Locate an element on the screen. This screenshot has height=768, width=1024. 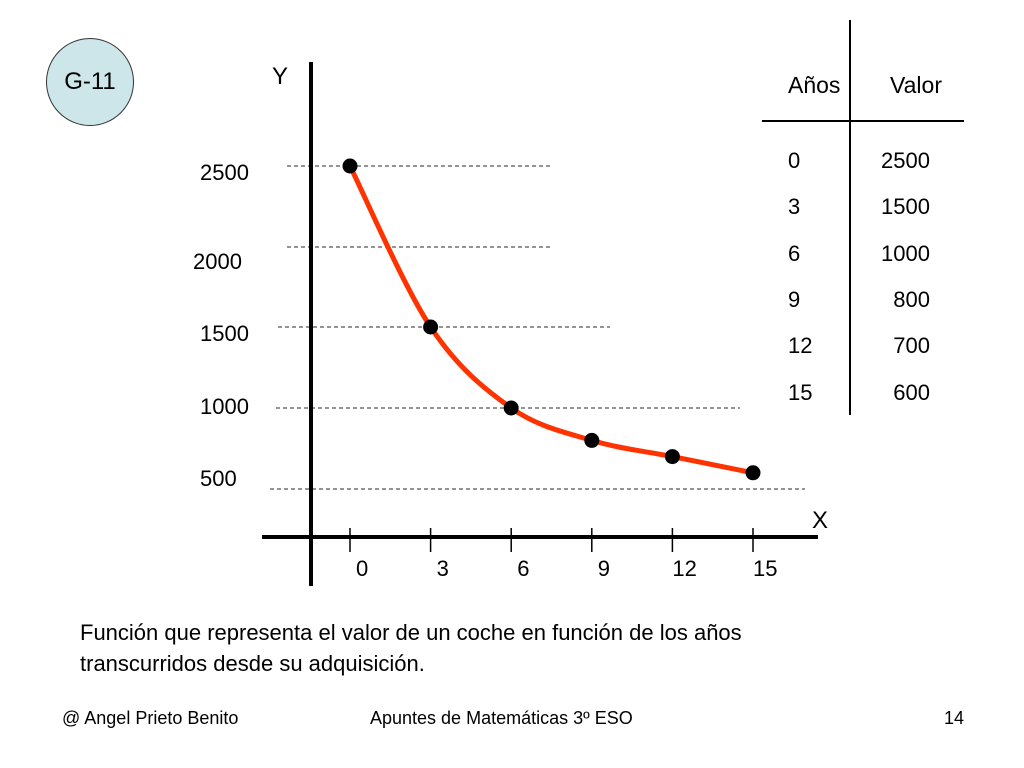
table-cell-years: 0 is located at coordinates (794, 160).